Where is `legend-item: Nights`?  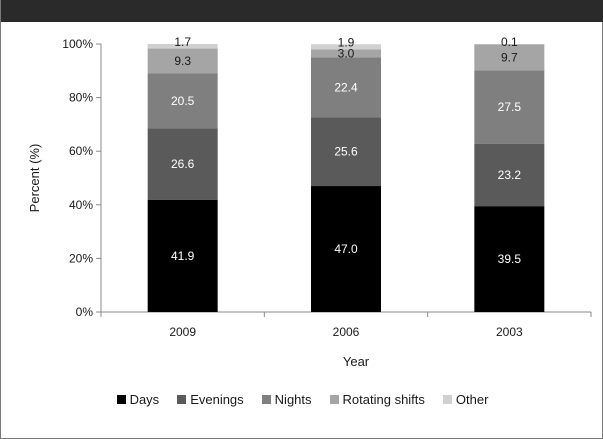
legend-item: Nights is located at coordinates (286, 399).